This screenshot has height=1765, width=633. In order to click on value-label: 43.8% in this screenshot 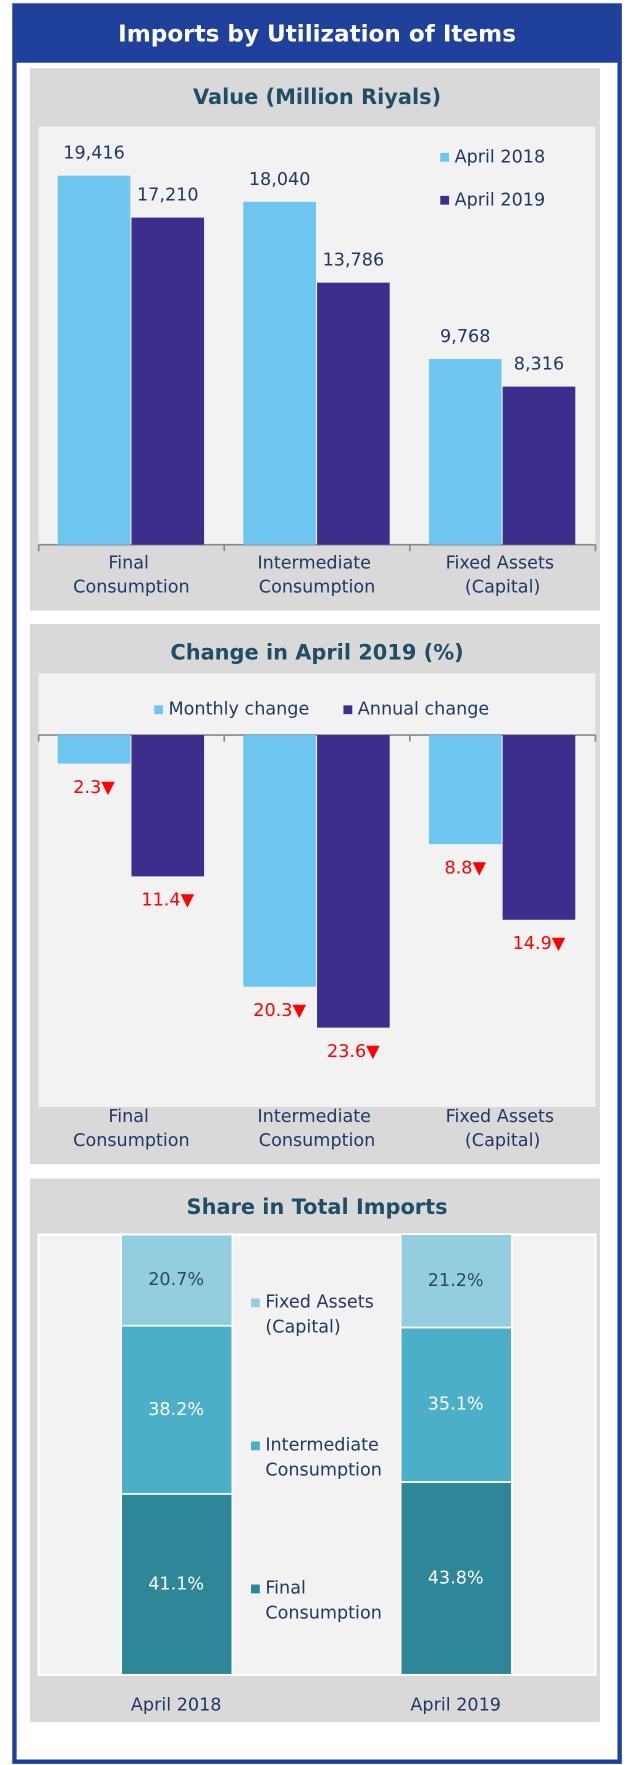, I will do `click(456, 1578)`.